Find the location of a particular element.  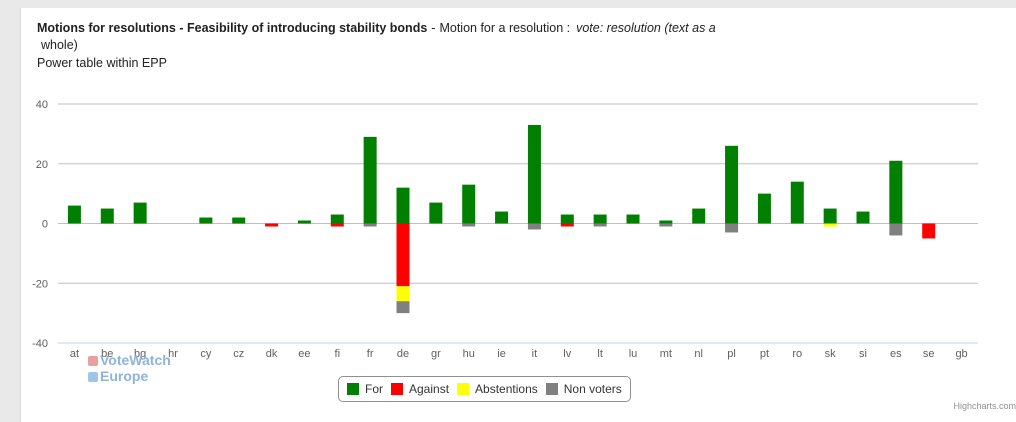

x-tick-label: lv is located at coordinates (567, 354).